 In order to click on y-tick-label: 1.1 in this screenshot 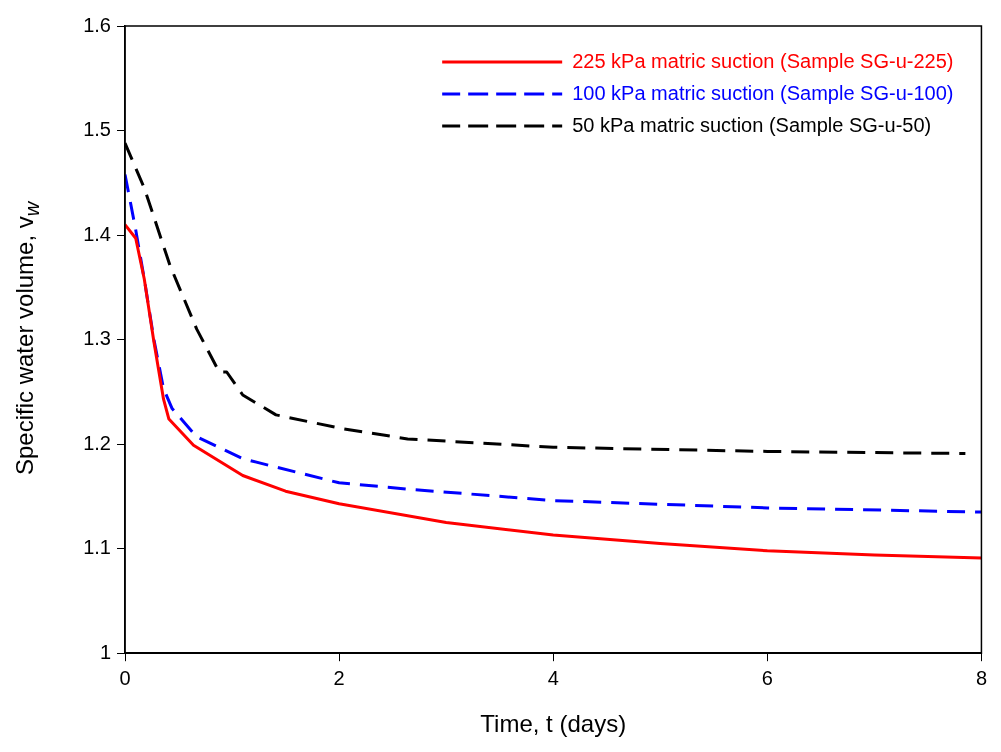, I will do `click(97, 547)`.